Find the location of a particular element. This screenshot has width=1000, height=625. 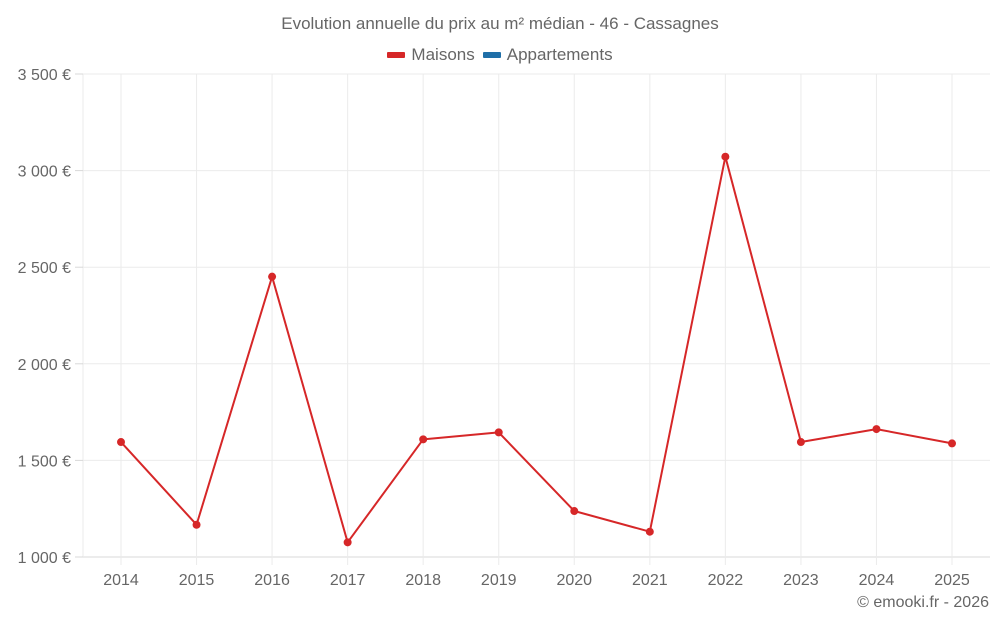

x-tick-label: 2023 is located at coordinates (801, 580).